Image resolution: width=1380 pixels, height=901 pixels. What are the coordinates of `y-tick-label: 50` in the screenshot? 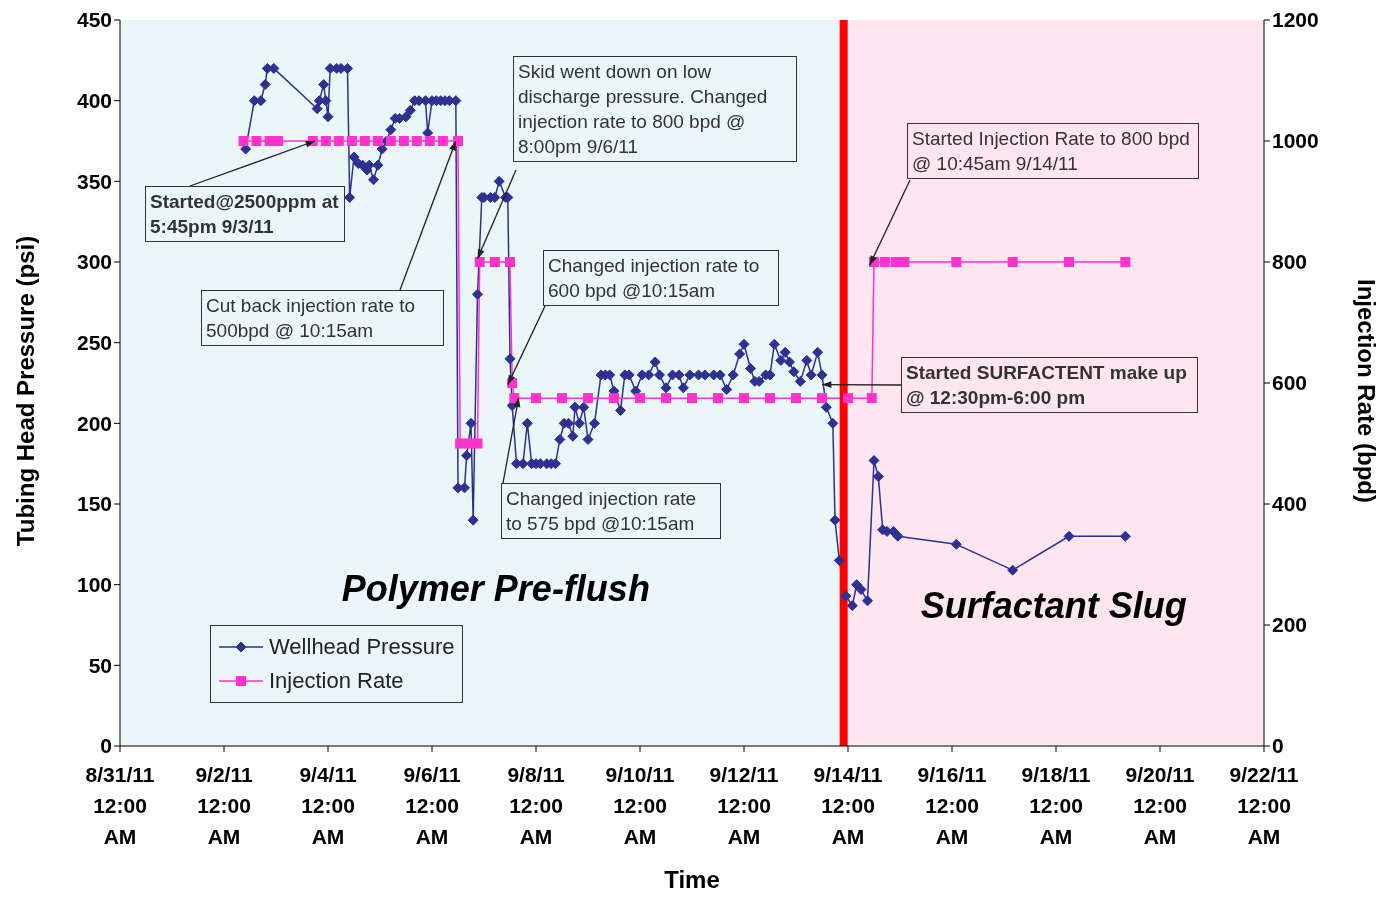 It's located at (100, 665).